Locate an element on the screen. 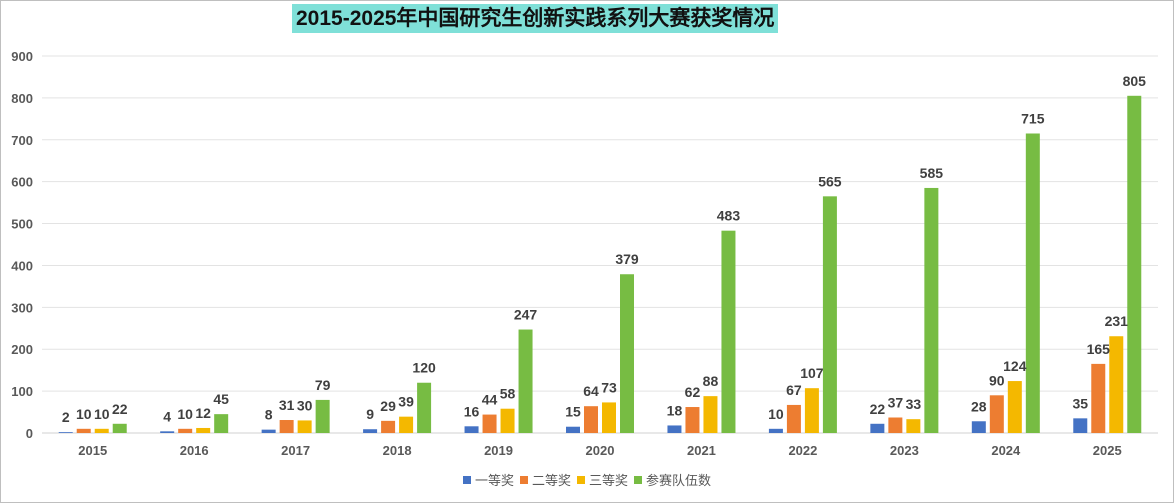 The height and width of the screenshot is (503, 1174). data-label: 31 is located at coordinates (287, 405).